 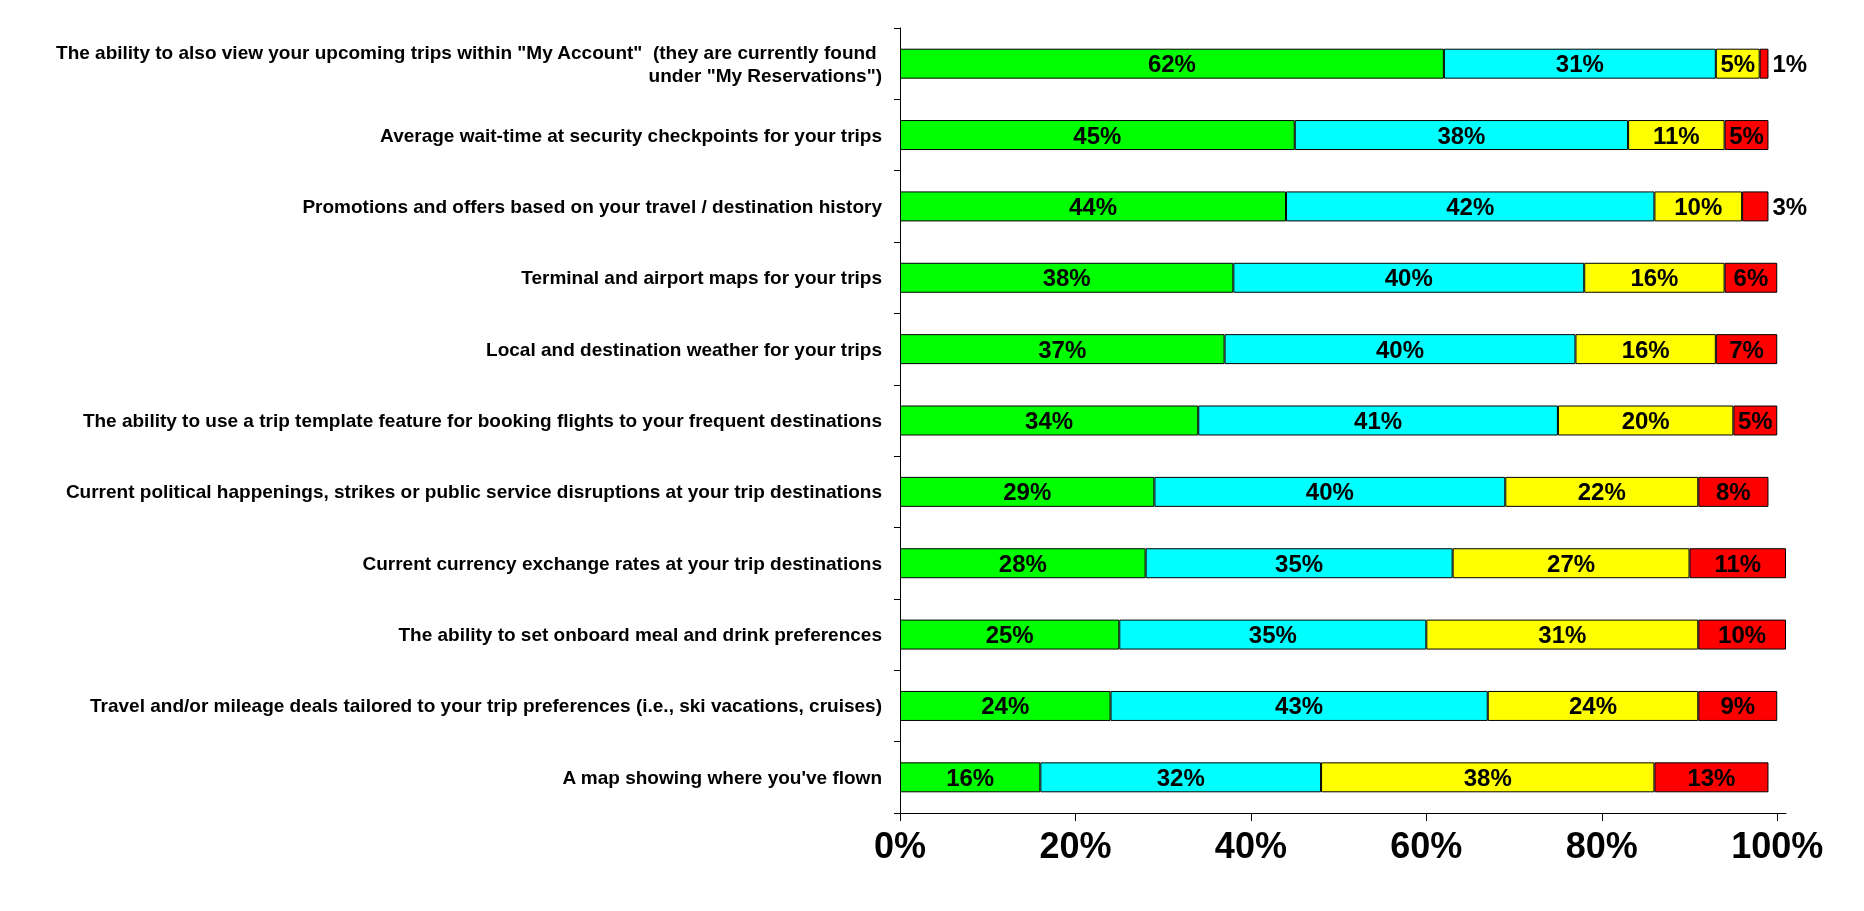 I want to click on x-tick-label: 60%, so click(x=1426, y=845).